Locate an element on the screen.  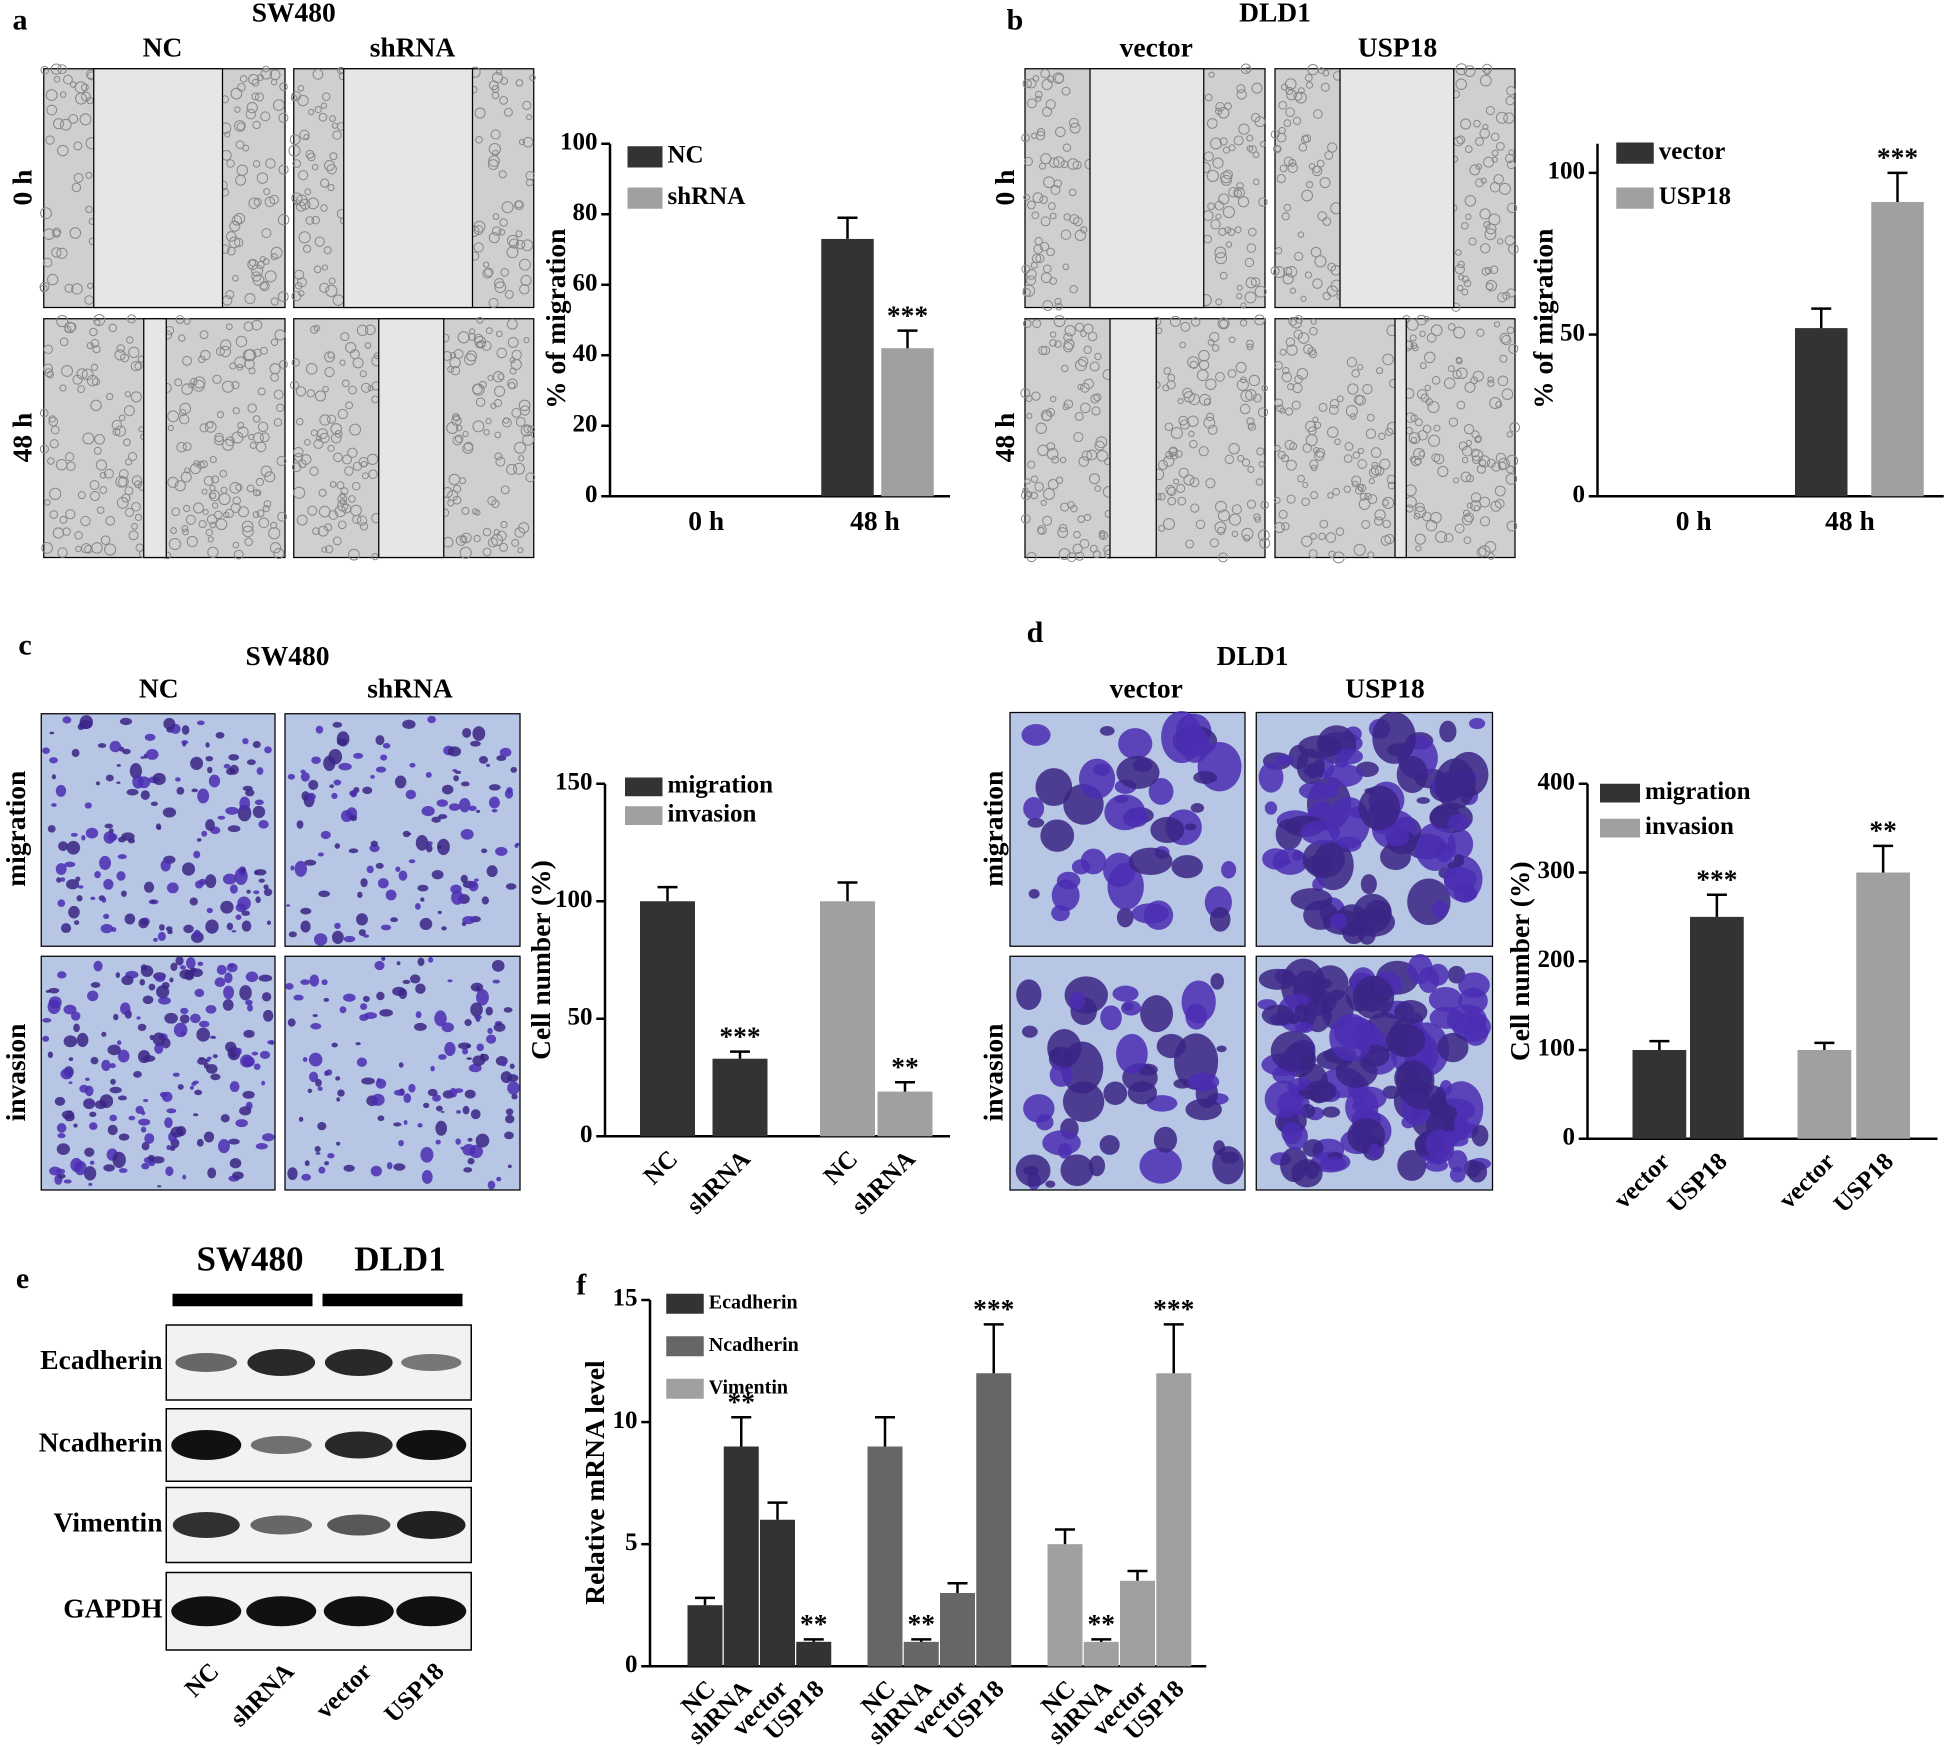
label: invasion is located at coordinates (15, 1073).